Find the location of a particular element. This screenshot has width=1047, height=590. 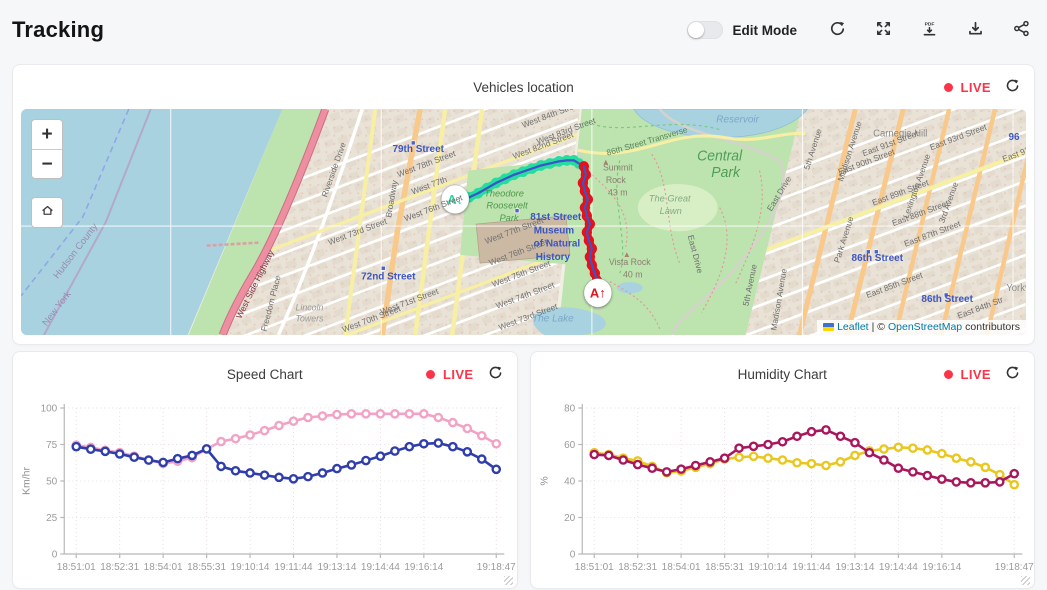

pdf-download-icon: PDF is located at coordinates (929, 30).